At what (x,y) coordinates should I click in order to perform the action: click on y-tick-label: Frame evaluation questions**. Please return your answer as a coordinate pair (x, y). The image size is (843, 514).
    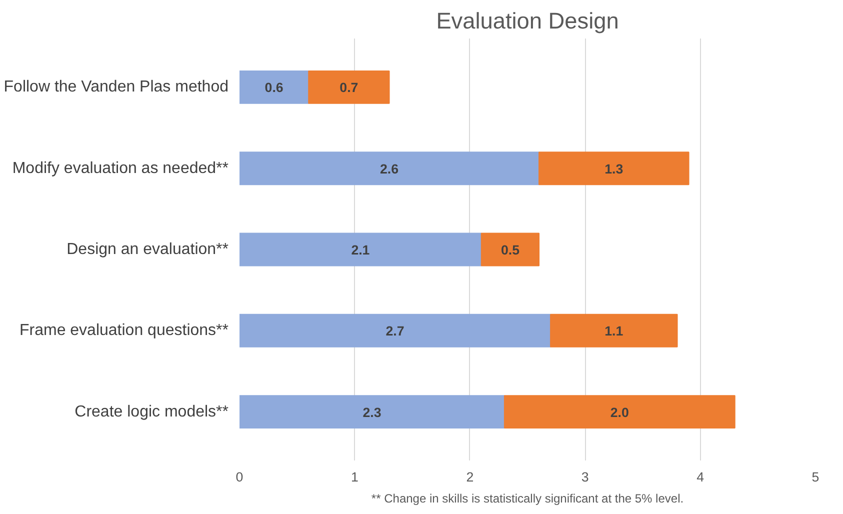
    Looking at the image, I should click on (124, 331).